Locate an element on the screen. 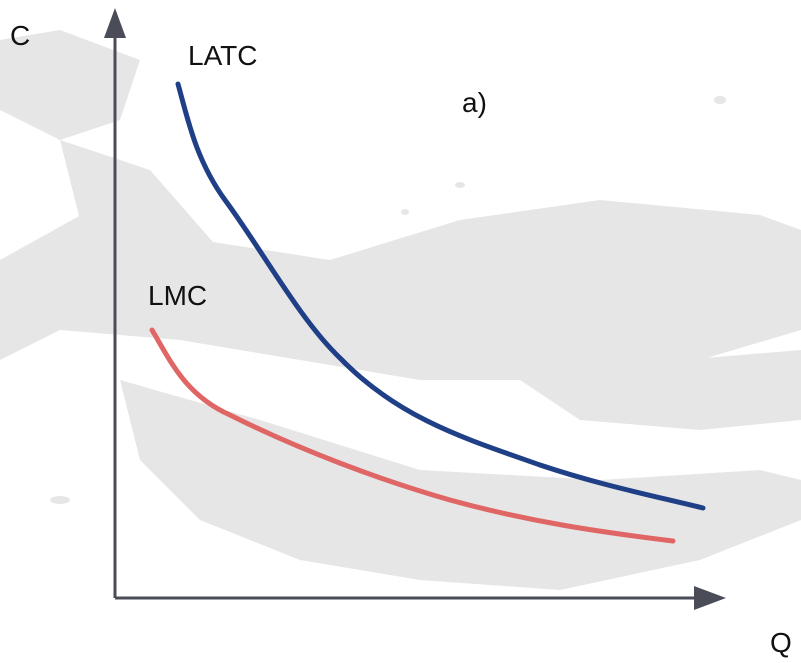  curve-label: LMC is located at coordinates (177, 295).